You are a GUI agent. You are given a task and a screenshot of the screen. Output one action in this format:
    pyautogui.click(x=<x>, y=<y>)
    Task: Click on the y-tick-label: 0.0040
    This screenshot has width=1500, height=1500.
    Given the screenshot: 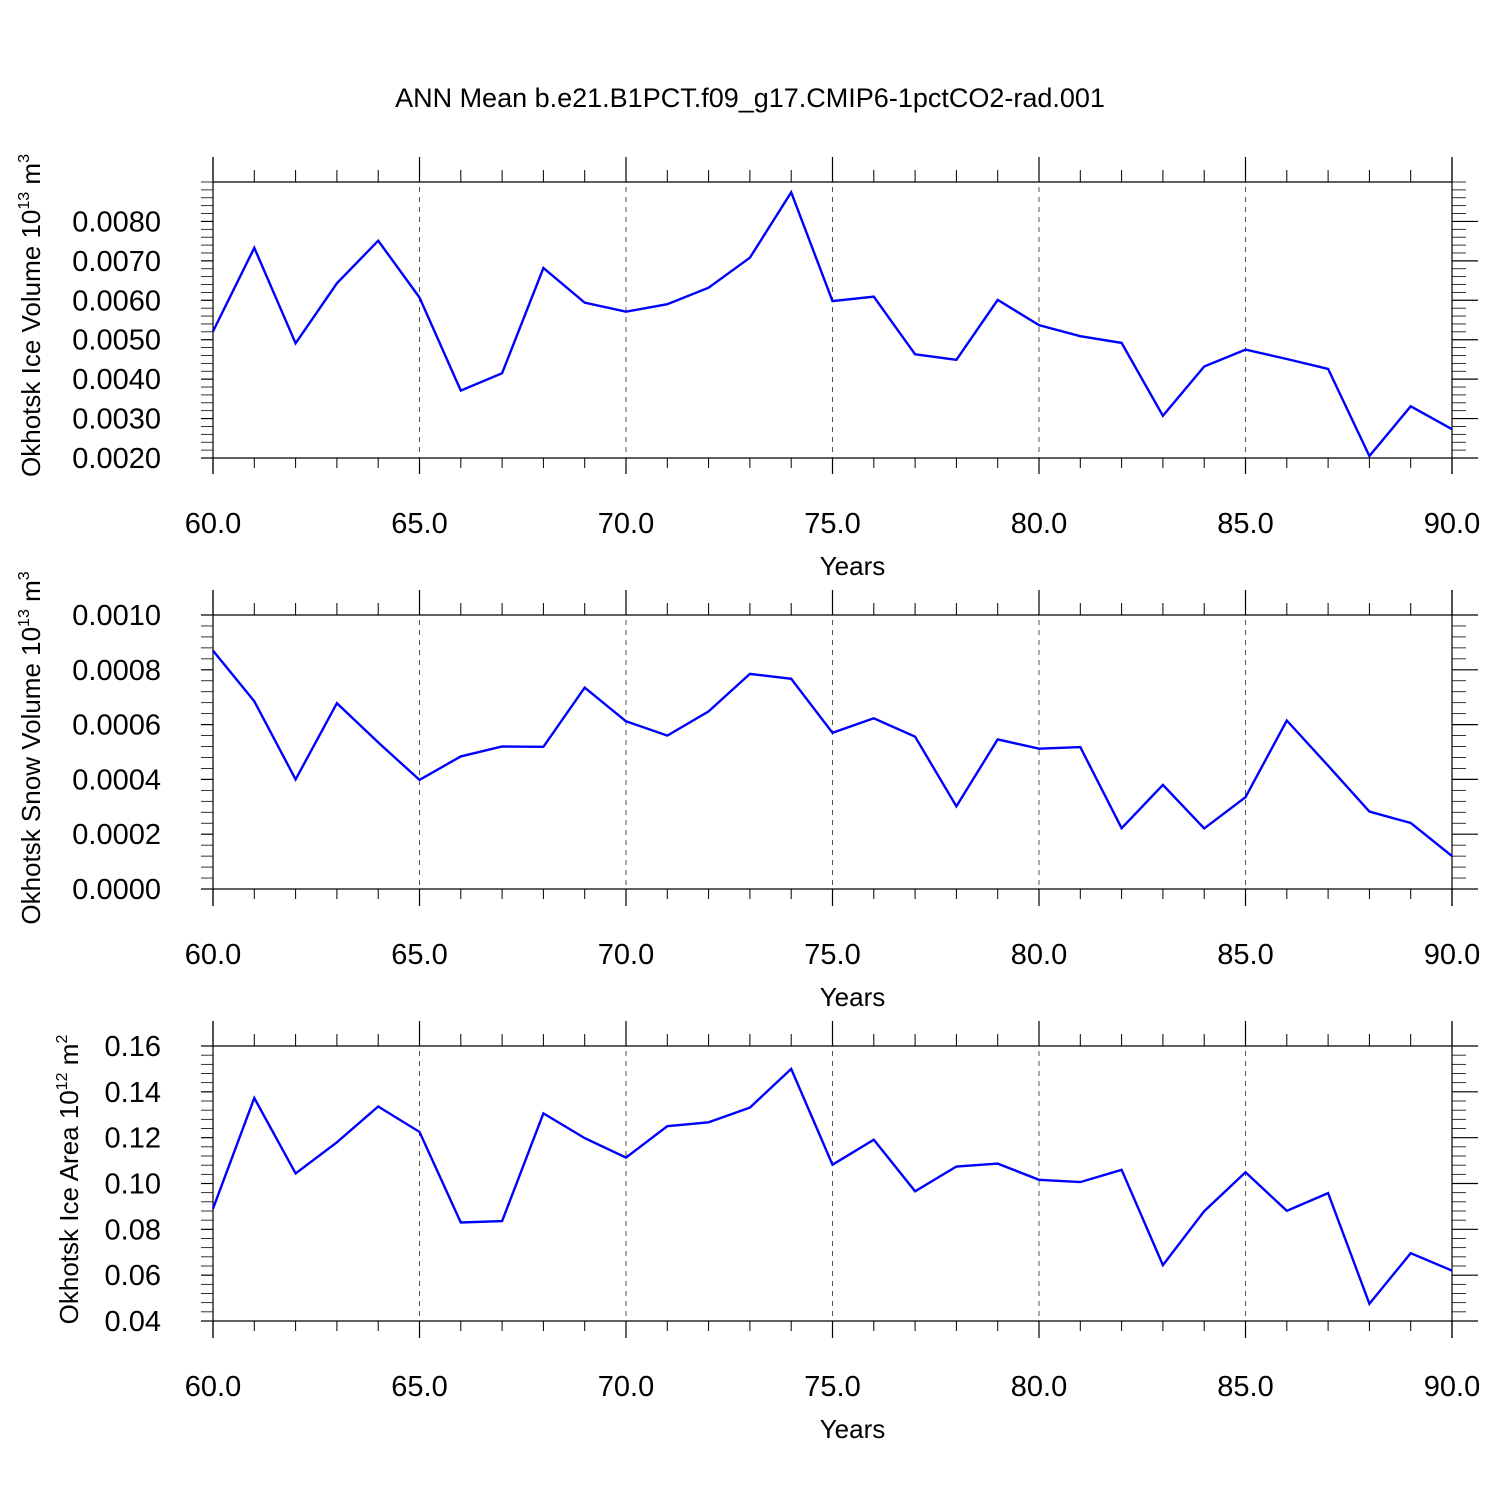 What is the action you would take?
    pyautogui.click(x=116, y=380)
    